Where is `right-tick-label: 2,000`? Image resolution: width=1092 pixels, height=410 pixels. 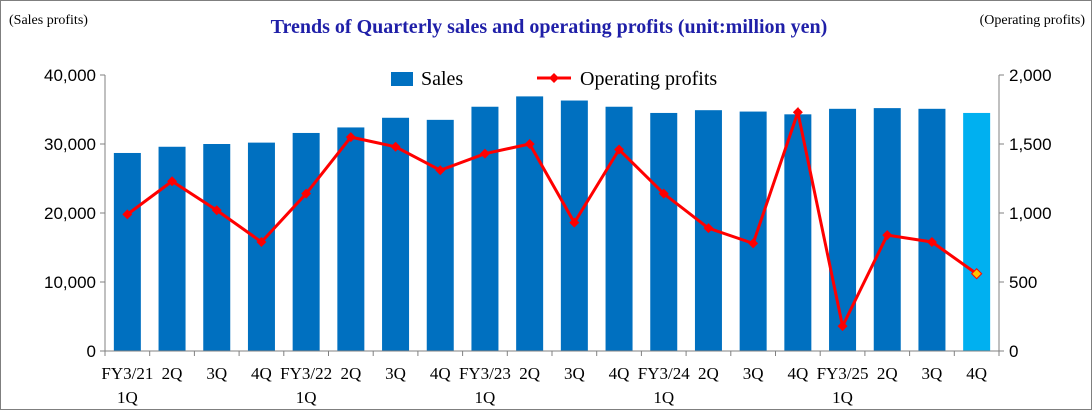
right-tick-label: 2,000 is located at coordinates (1030, 75).